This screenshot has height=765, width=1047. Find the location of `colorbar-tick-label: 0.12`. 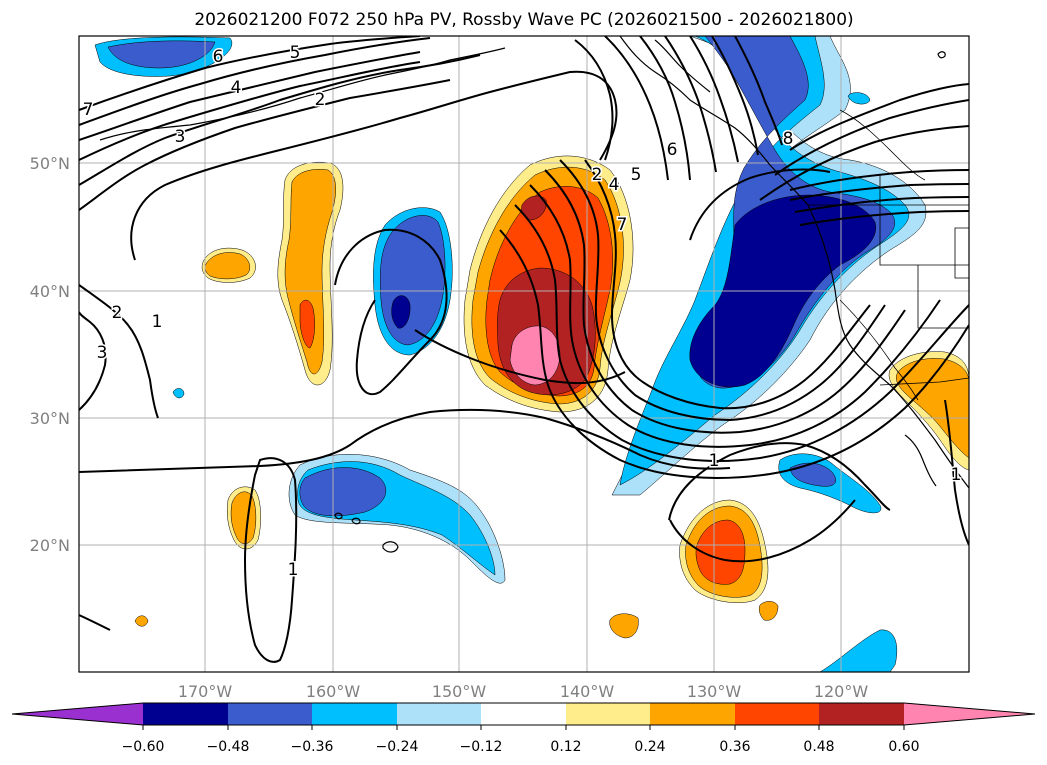

colorbar-tick-label: 0.12 is located at coordinates (565, 747).